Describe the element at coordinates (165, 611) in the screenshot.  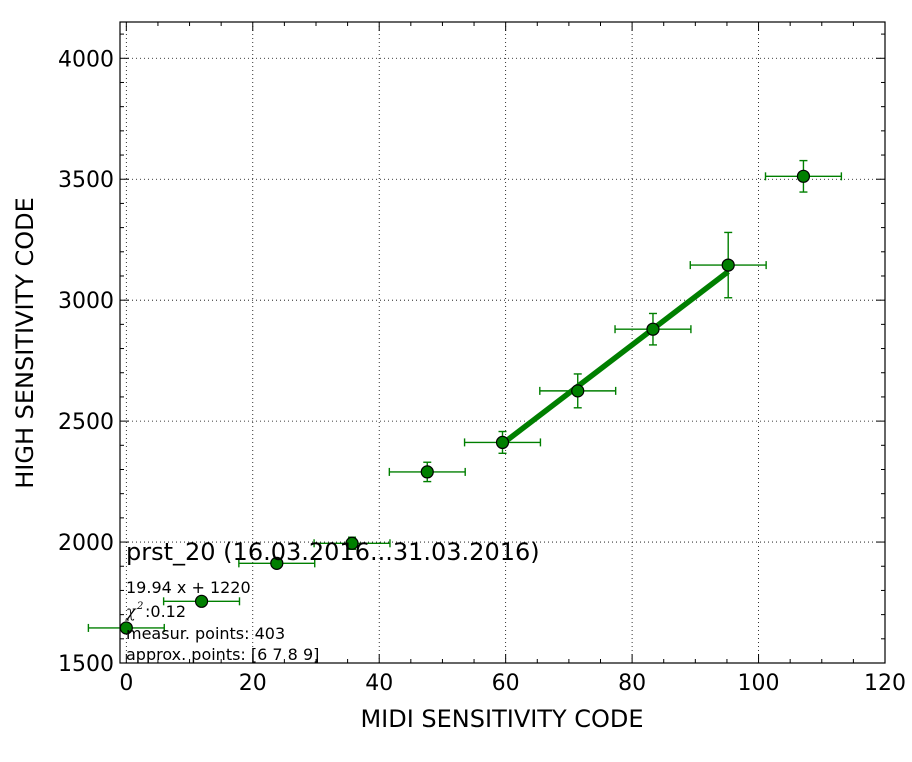
I see `chi-value: :0.12` at that location.